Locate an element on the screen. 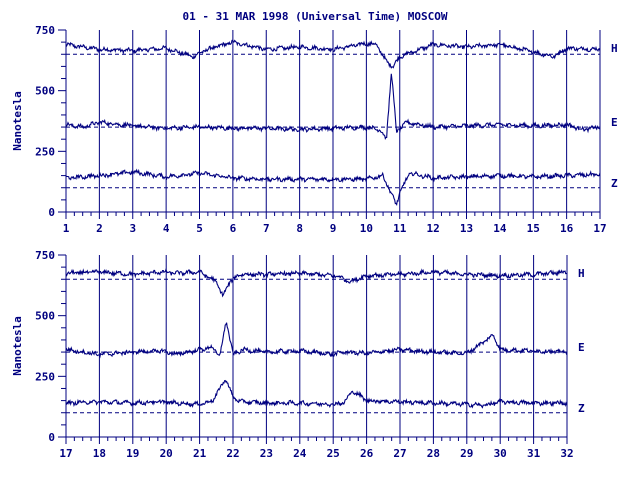  x-tick-label: 1 is located at coordinates (66, 228).